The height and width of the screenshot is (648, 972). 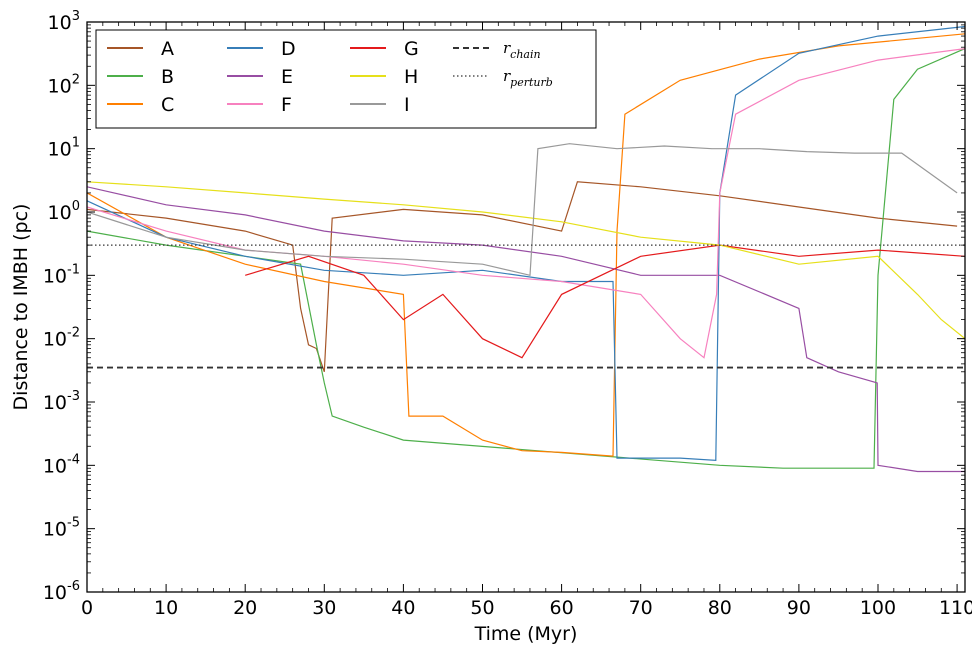 I want to click on x-tick-label: 90, so click(x=799, y=608).